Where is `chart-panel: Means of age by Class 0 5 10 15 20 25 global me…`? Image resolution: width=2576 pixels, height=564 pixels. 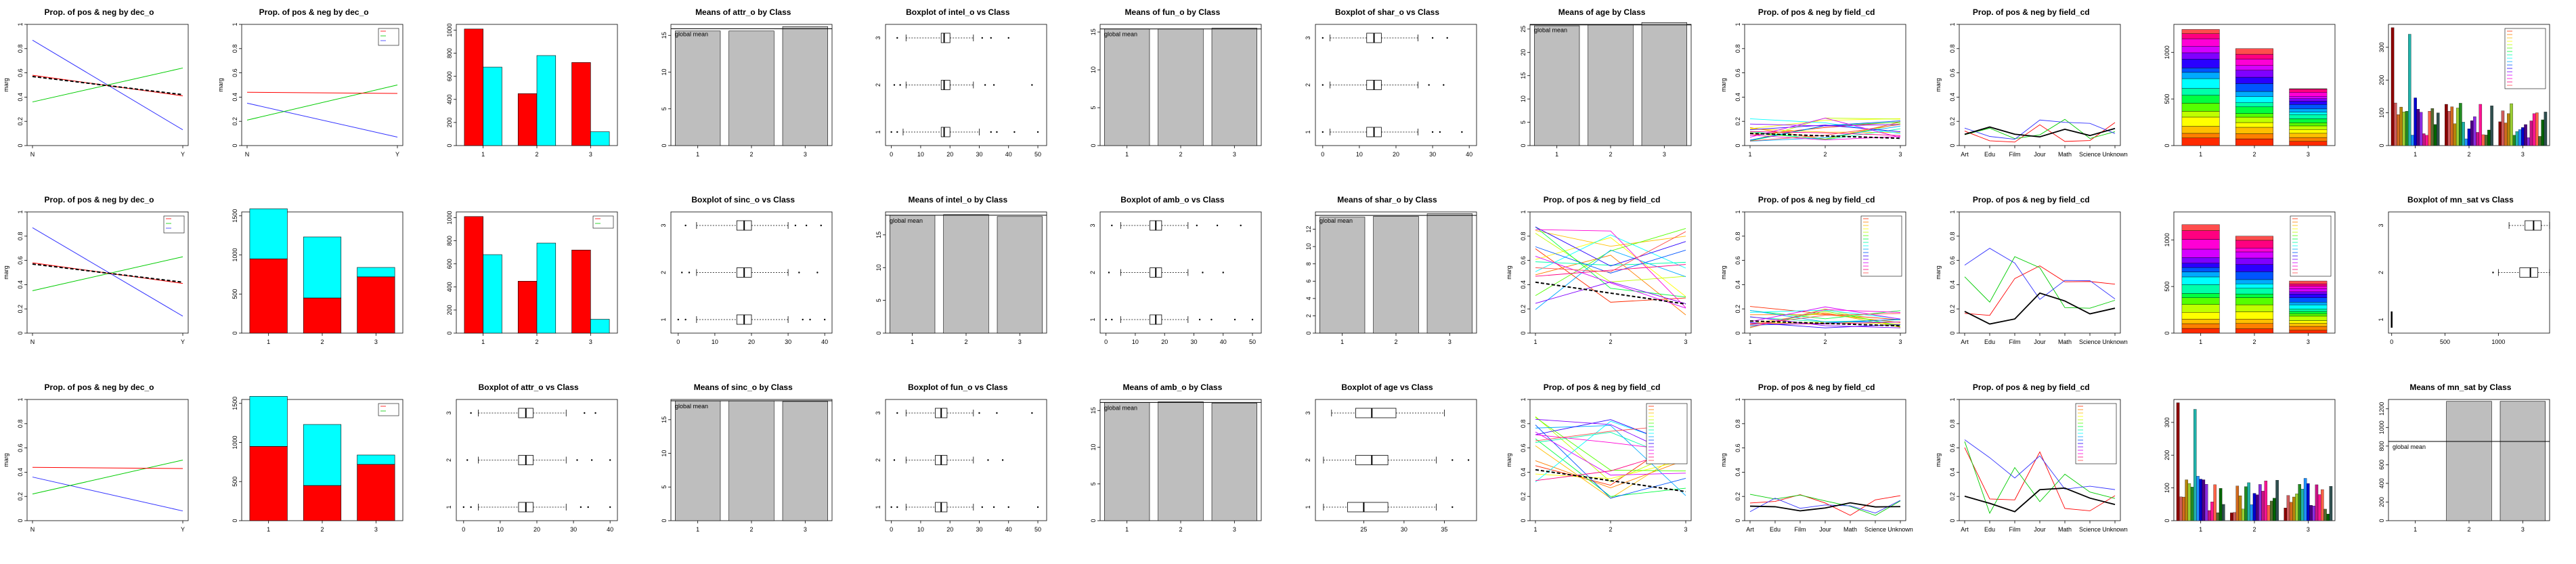
chart-panel: Means of age by Class 0 5 10 15 20 25 global me… is located at coordinates (1602, 94).